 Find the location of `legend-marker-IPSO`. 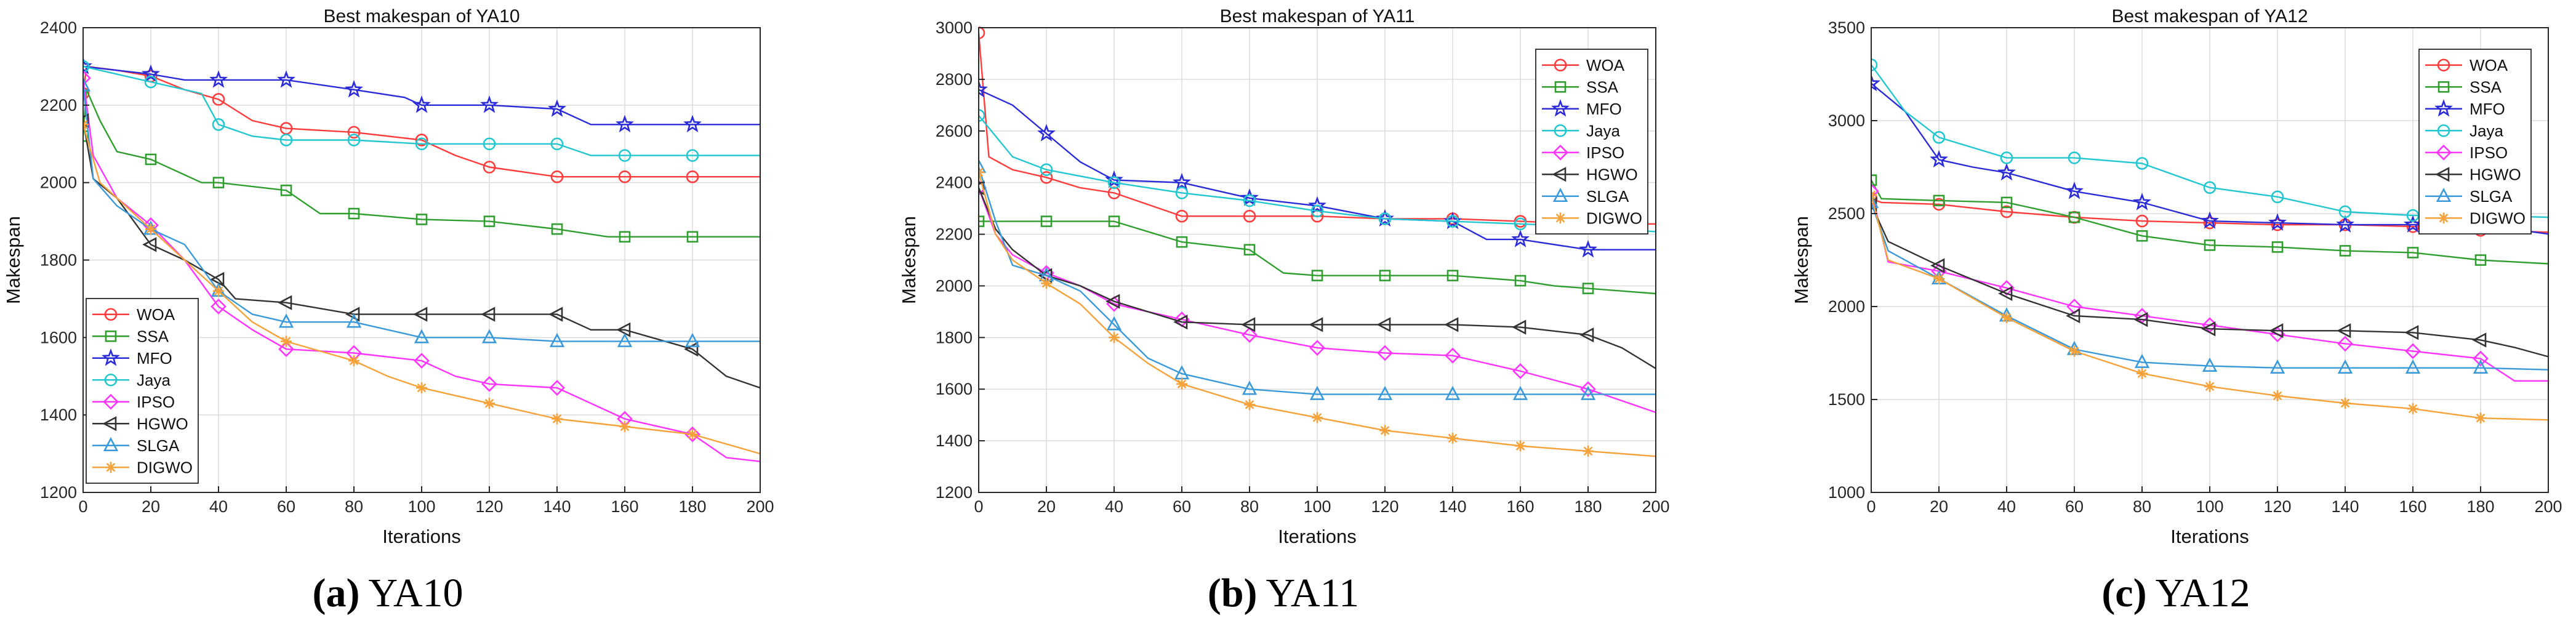

legend-marker-IPSO is located at coordinates (2444, 152).